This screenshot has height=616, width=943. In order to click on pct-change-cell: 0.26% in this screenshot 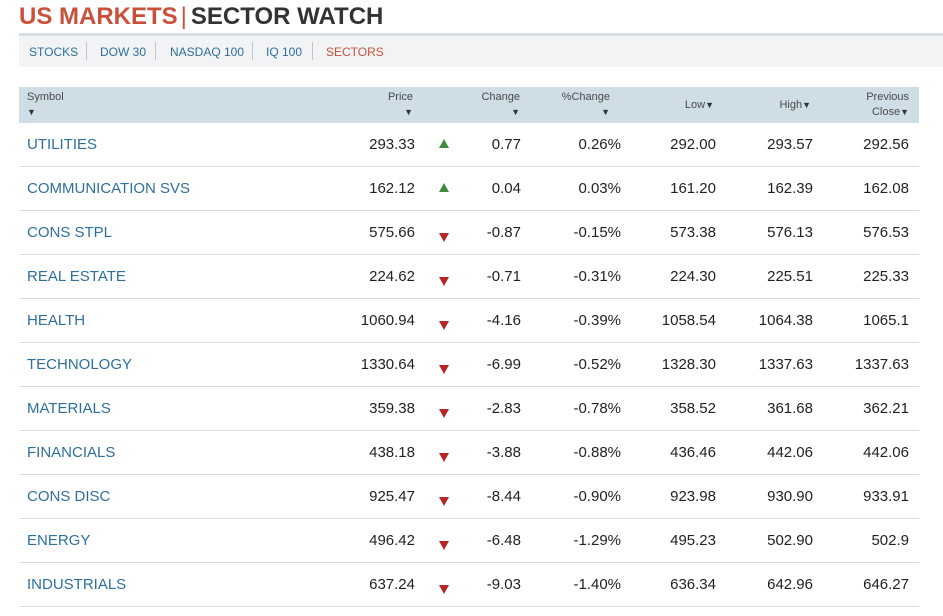, I will do `click(599, 144)`.